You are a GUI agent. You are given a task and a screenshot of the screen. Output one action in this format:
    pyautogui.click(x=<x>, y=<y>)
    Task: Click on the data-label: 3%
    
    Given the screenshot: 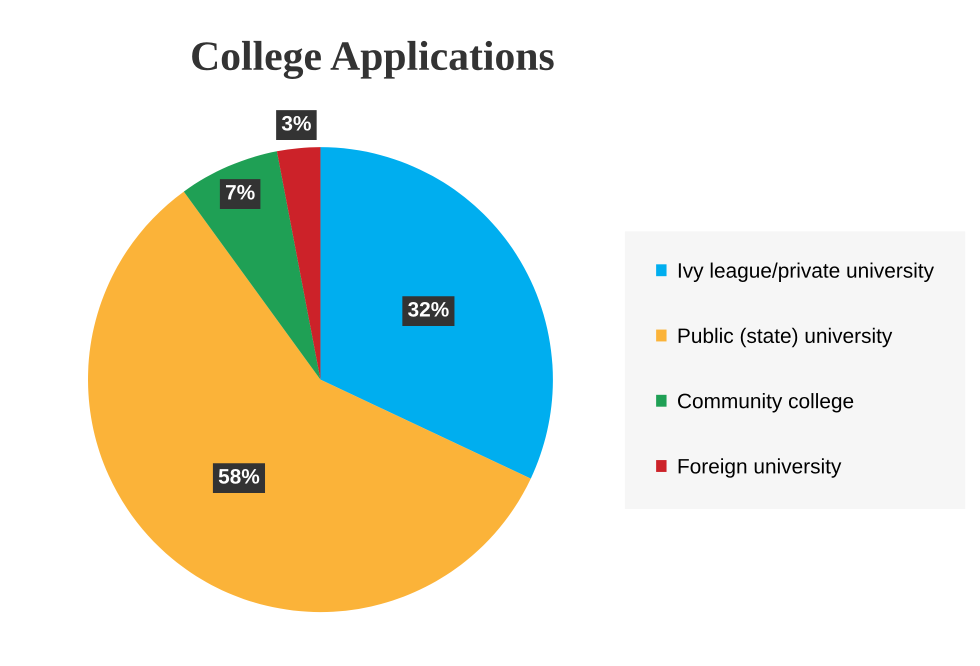 What is the action you would take?
    pyautogui.click(x=296, y=123)
    